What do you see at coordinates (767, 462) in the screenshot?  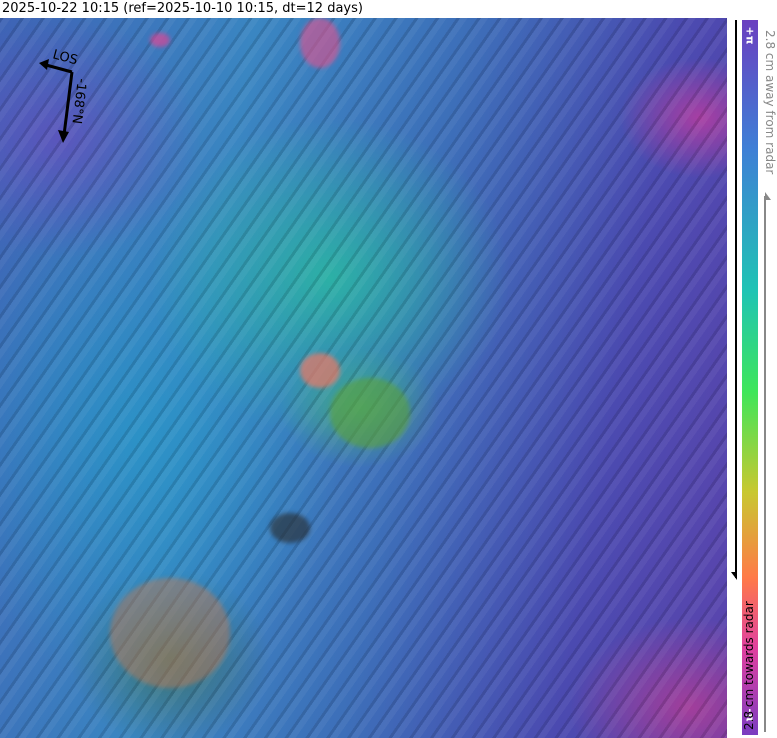 I see `away-arrow-icon` at bounding box center [767, 462].